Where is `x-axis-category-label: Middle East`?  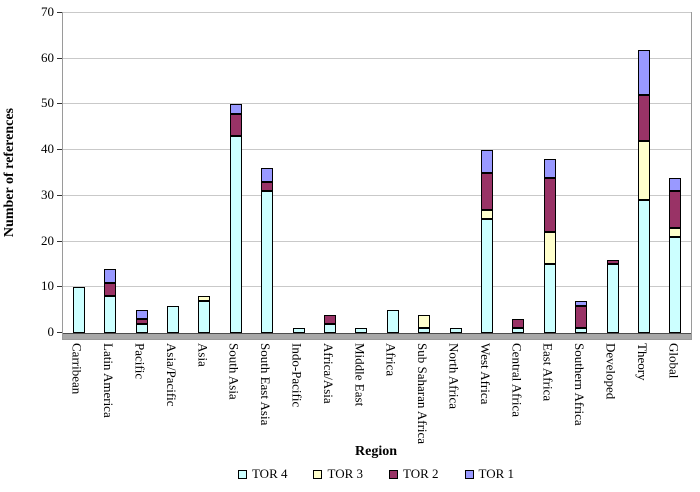 x-axis-category-label: Middle East is located at coordinates (360, 375).